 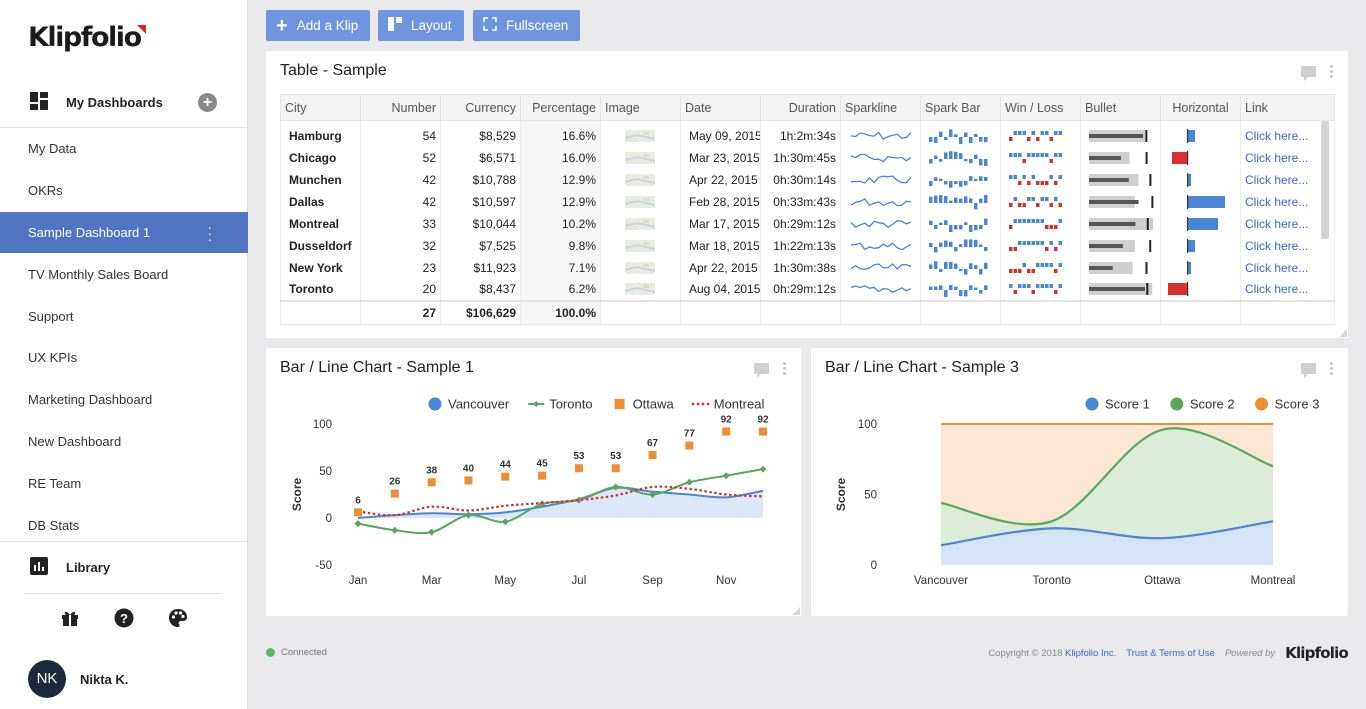 What do you see at coordinates (690, 434) in the screenshot?
I see `data-label-ottawa: 77` at bounding box center [690, 434].